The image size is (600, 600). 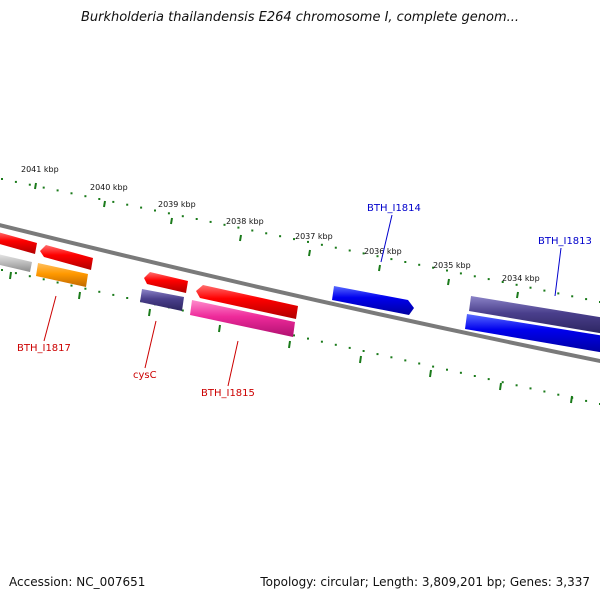 I want to click on gene-feature-red-large, so click(x=247, y=302).